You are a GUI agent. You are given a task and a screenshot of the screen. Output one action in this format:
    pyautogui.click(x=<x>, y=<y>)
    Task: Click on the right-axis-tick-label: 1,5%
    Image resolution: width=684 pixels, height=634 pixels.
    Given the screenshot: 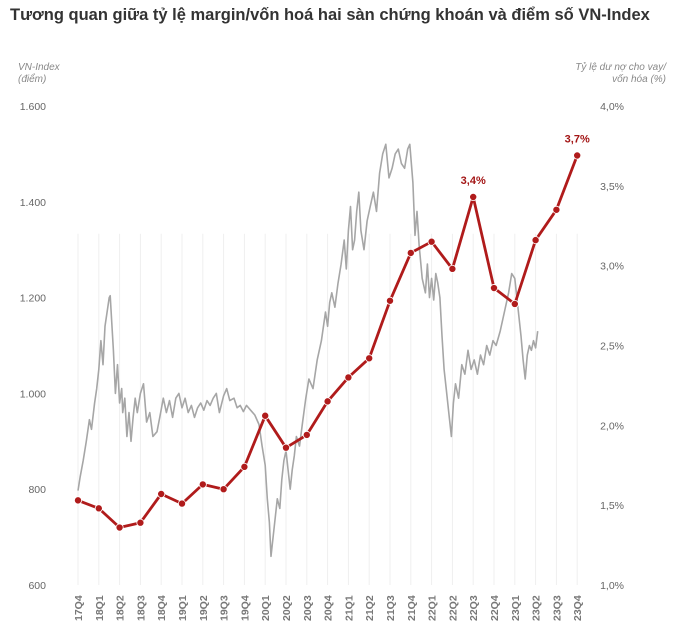 What is the action you would take?
    pyautogui.click(x=612, y=506)
    